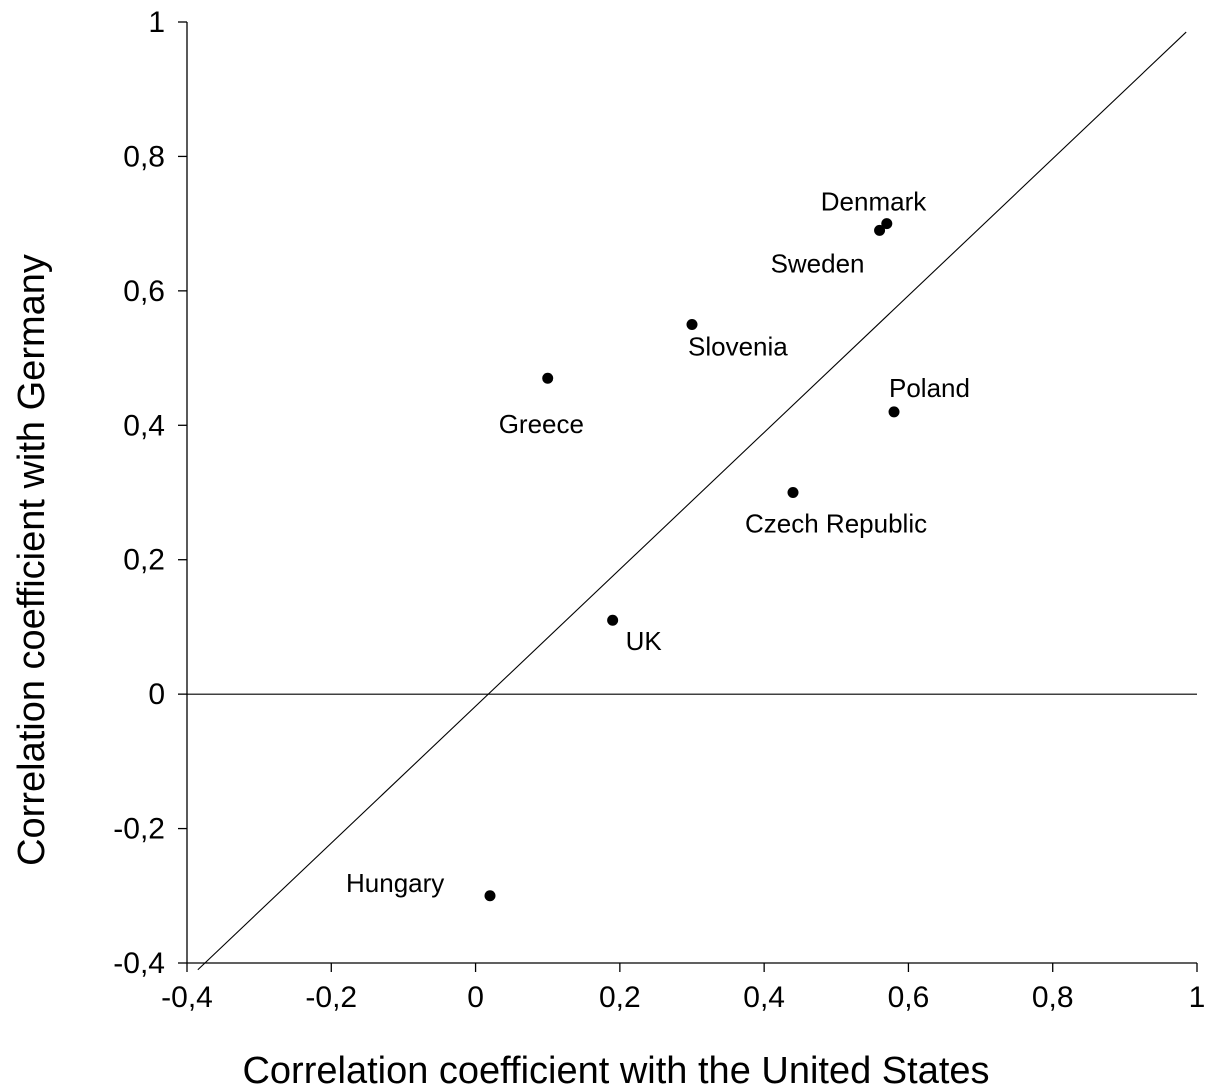  What do you see at coordinates (620, 997) in the screenshot?
I see `x-tick-label: 0,2` at bounding box center [620, 997].